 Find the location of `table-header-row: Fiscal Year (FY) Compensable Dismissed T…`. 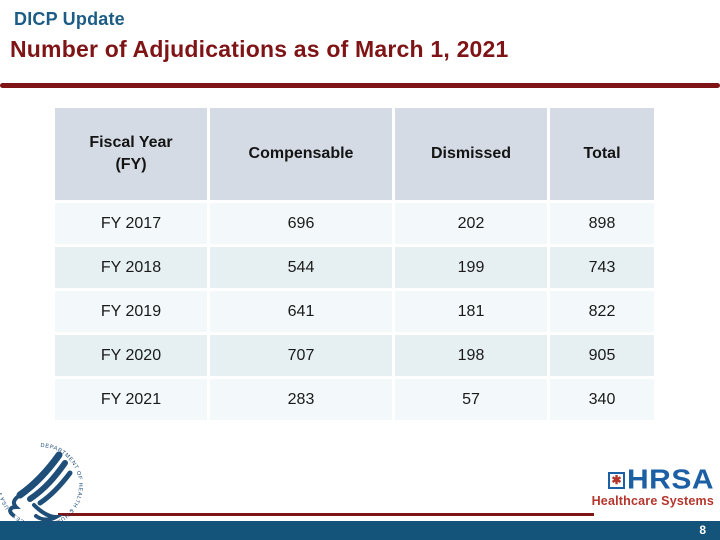

table-header-row: Fiscal Year (FY) Compensable Dismissed T… is located at coordinates (354, 154).